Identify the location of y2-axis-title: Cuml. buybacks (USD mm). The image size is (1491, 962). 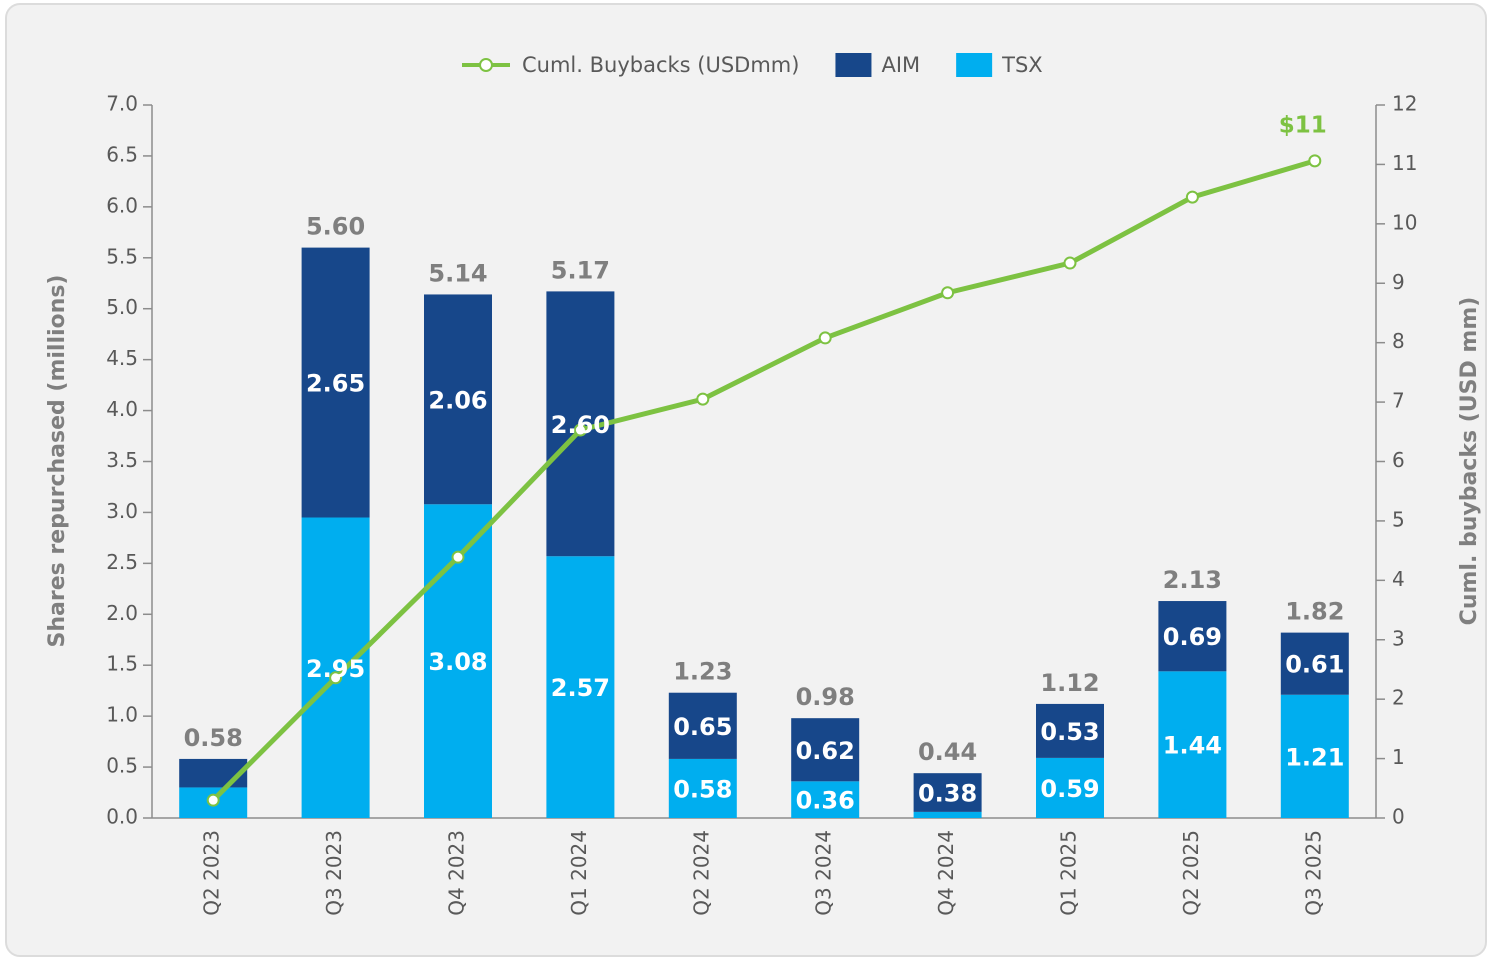
(1469, 461).